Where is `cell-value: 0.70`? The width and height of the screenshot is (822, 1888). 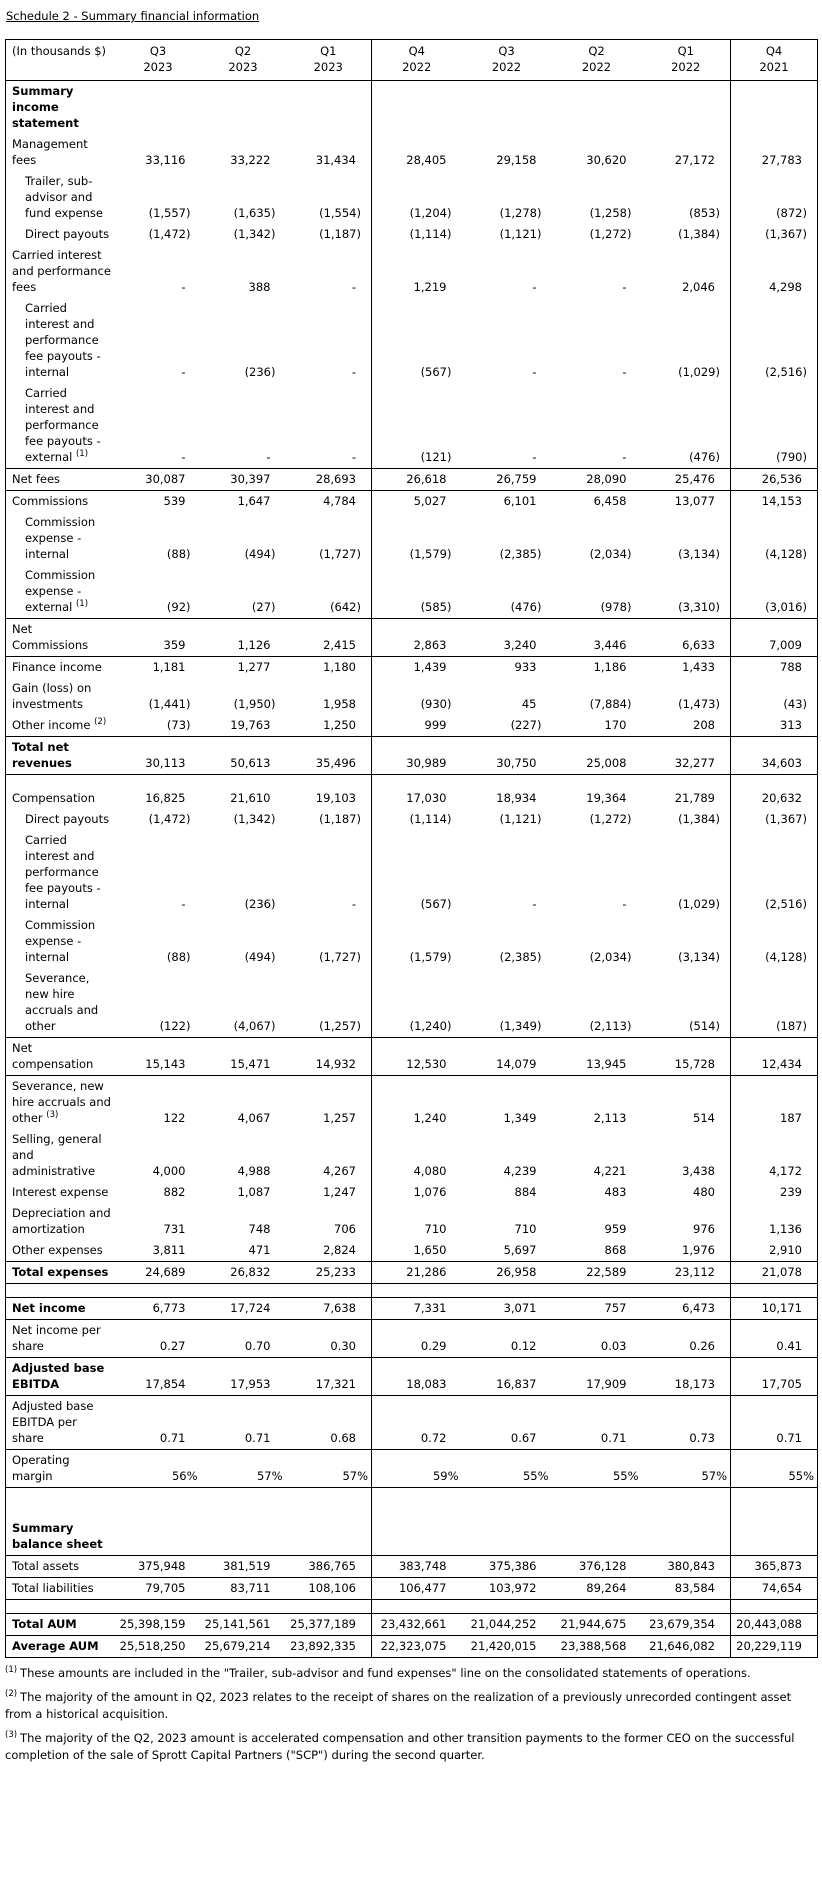
cell-value: 0.70 is located at coordinates (257, 1346).